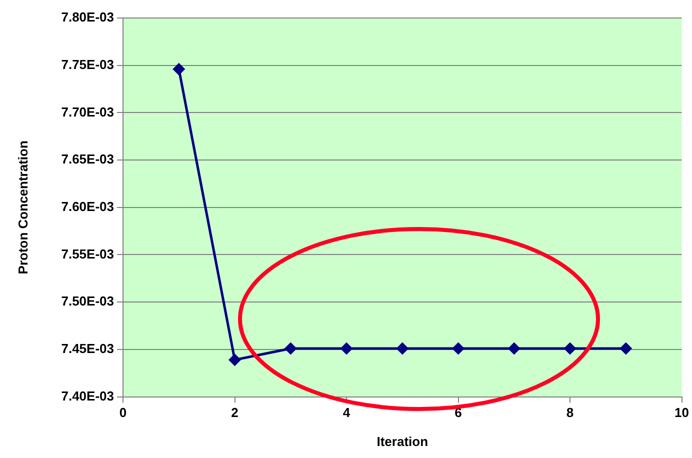  What do you see at coordinates (123, 412) in the screenshot?
I see `x-tick-label: 0` at bounding box center [123, 412].